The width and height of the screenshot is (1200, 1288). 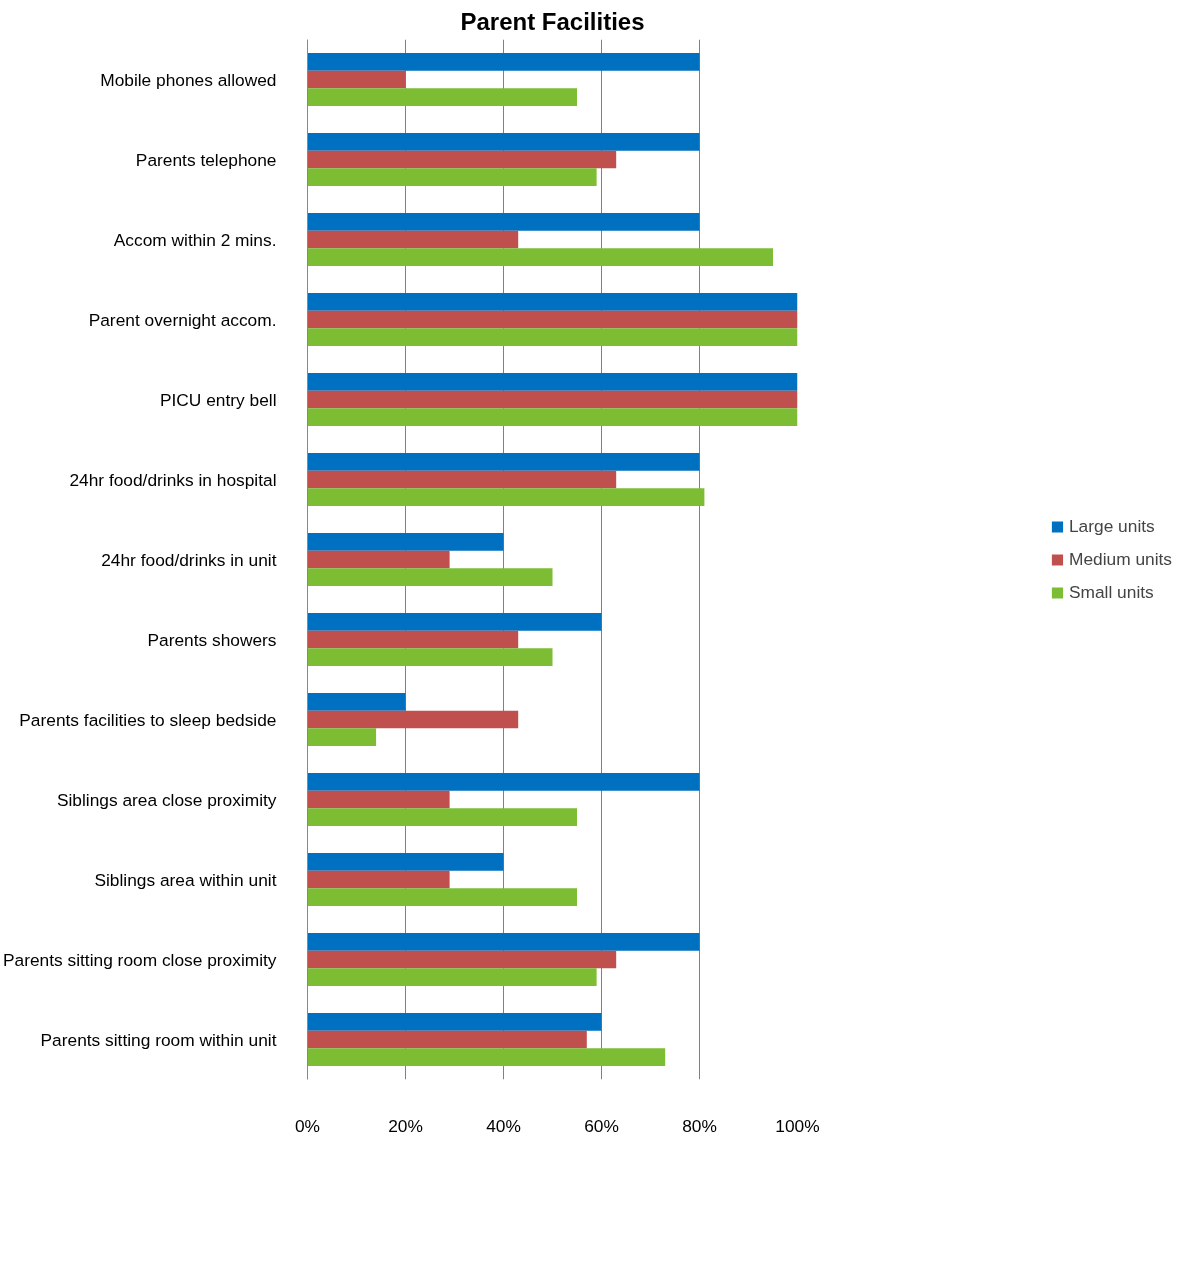 What do you see at coordinates (148, 719) in the screenshot?
I see `y-tick-label: Parents facilities to sleep bedside` at bounding box center [148, 719].